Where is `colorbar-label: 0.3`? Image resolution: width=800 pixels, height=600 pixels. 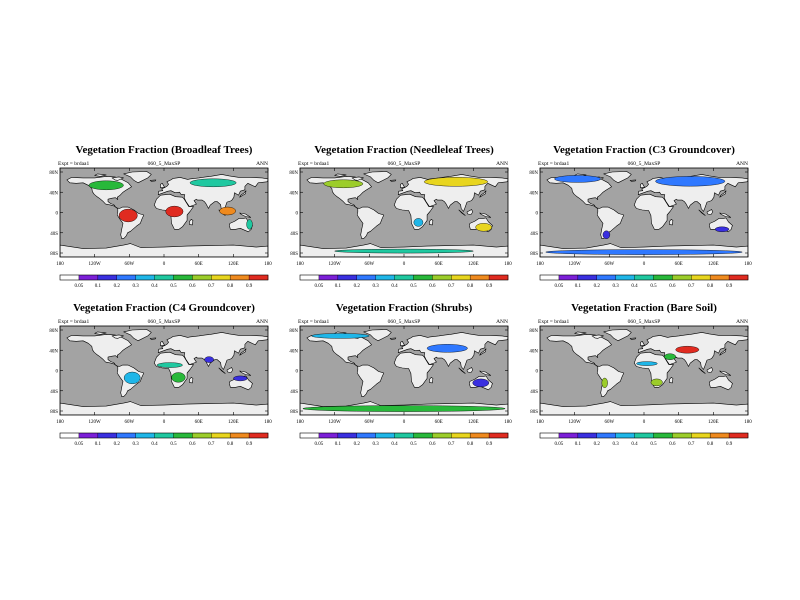
colorbar-label: 0.3 is located at coordinates (376, 444).